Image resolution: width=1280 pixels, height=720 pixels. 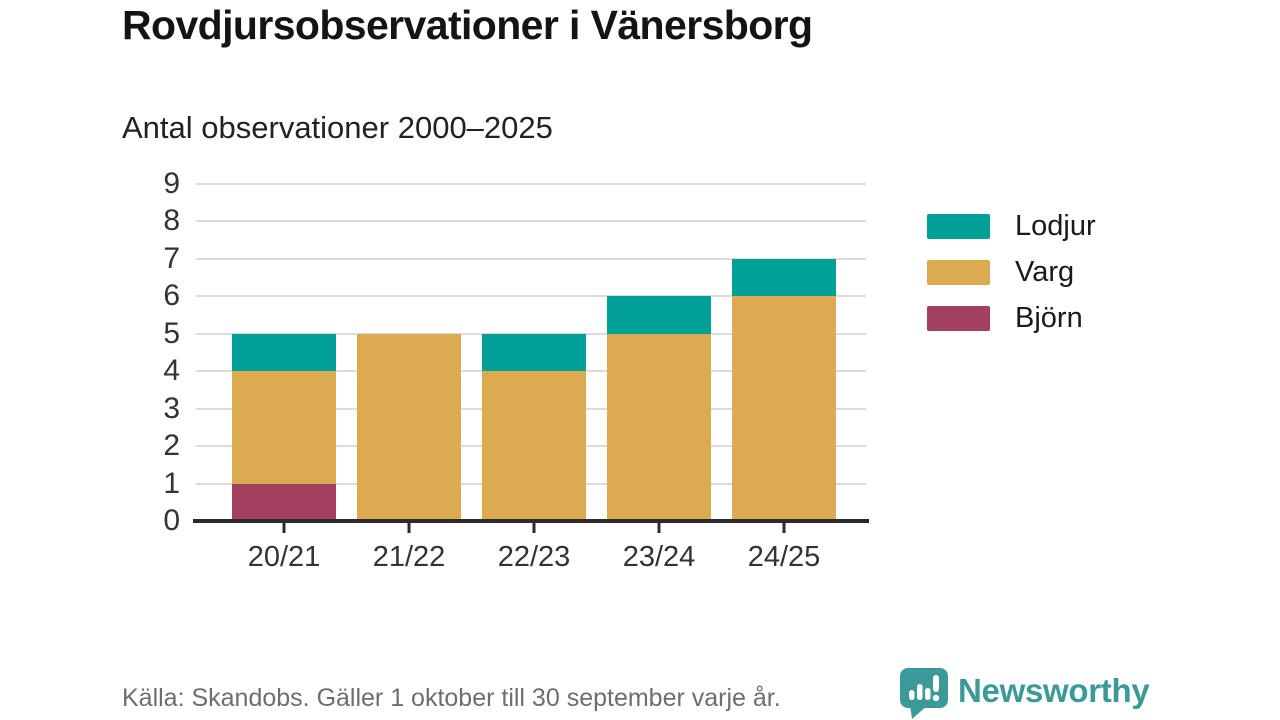 I want to click on y-axis-label-7: 7, so click(x=171, y=258).